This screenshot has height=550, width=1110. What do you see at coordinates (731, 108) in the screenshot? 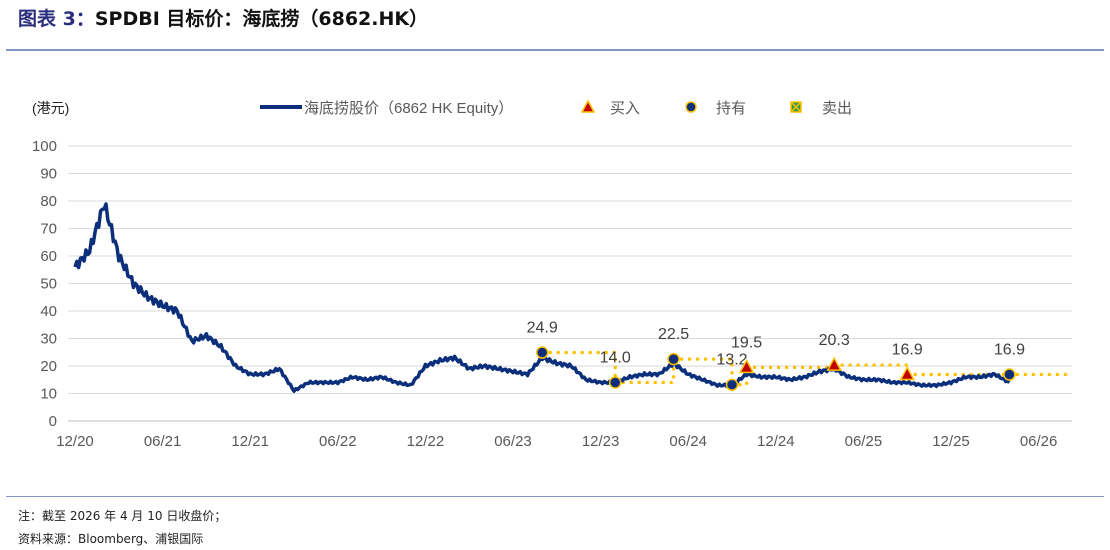
I see `legend-hold: 持有` at bounding box center [731, 108].